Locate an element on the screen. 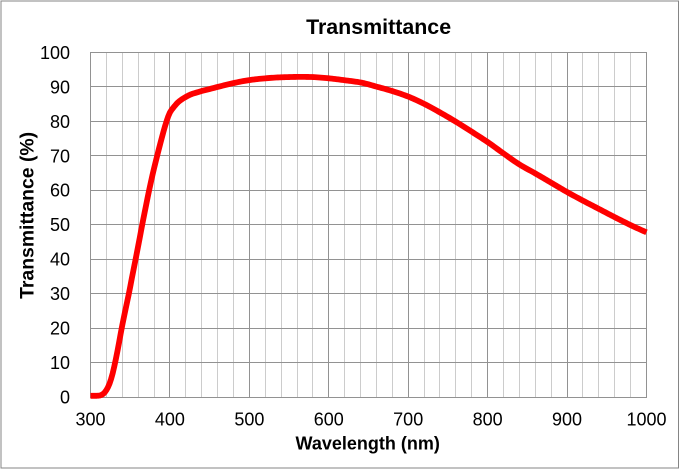  svg-text: Transmittance is located at coordinates (378, 27).